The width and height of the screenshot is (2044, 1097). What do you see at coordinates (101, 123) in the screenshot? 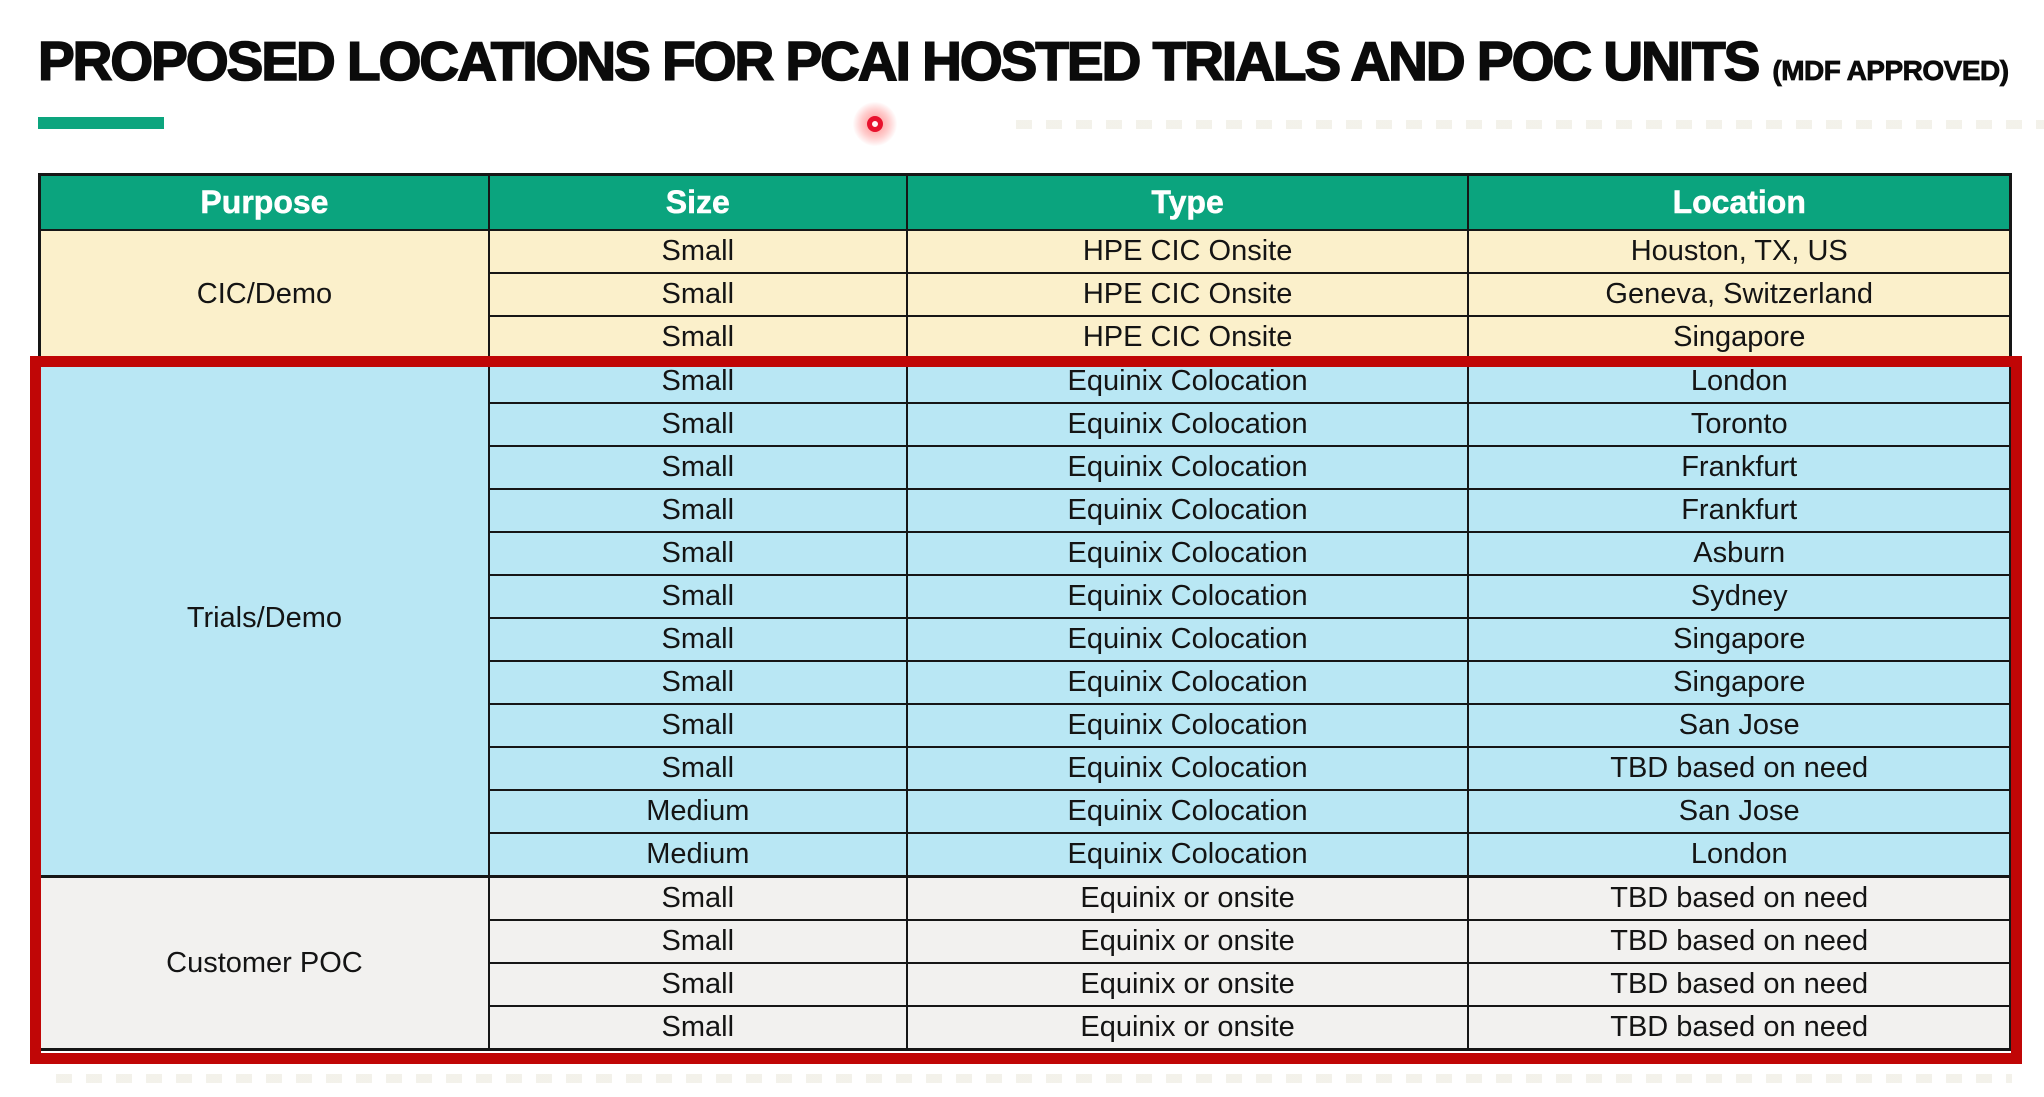
I see `title-accent-bar` at bounding box center [101, 123].